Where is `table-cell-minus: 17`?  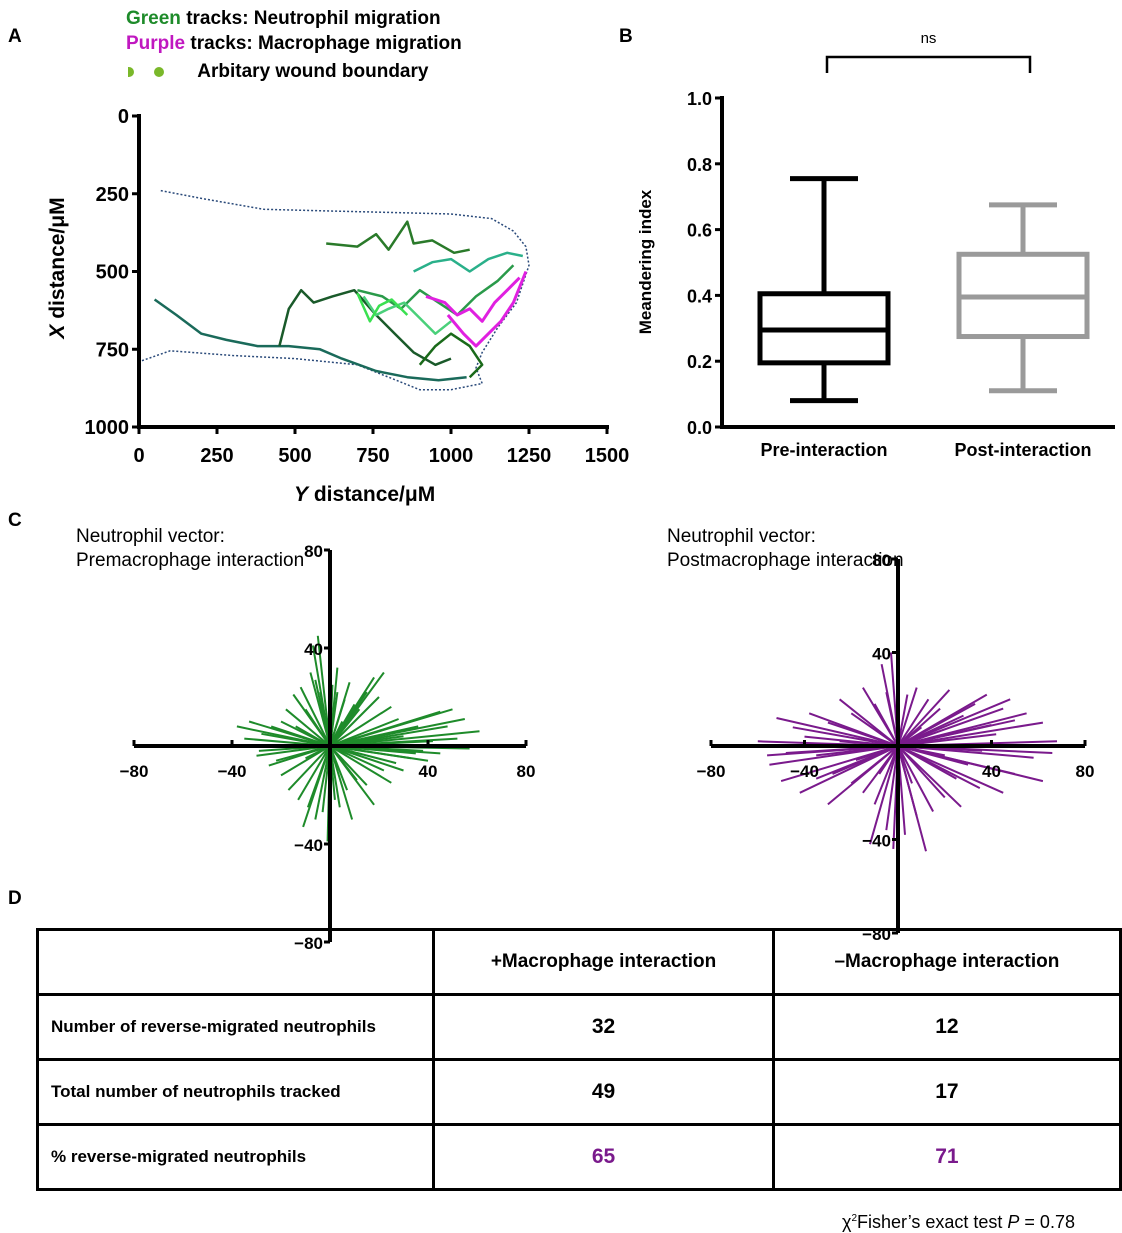
table-cell-minus: 17 is located at coordinates (946, 1092).